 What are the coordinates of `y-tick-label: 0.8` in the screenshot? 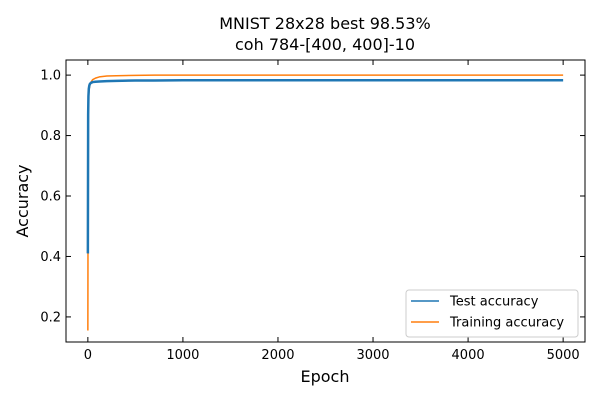 It's located at (50, 136).